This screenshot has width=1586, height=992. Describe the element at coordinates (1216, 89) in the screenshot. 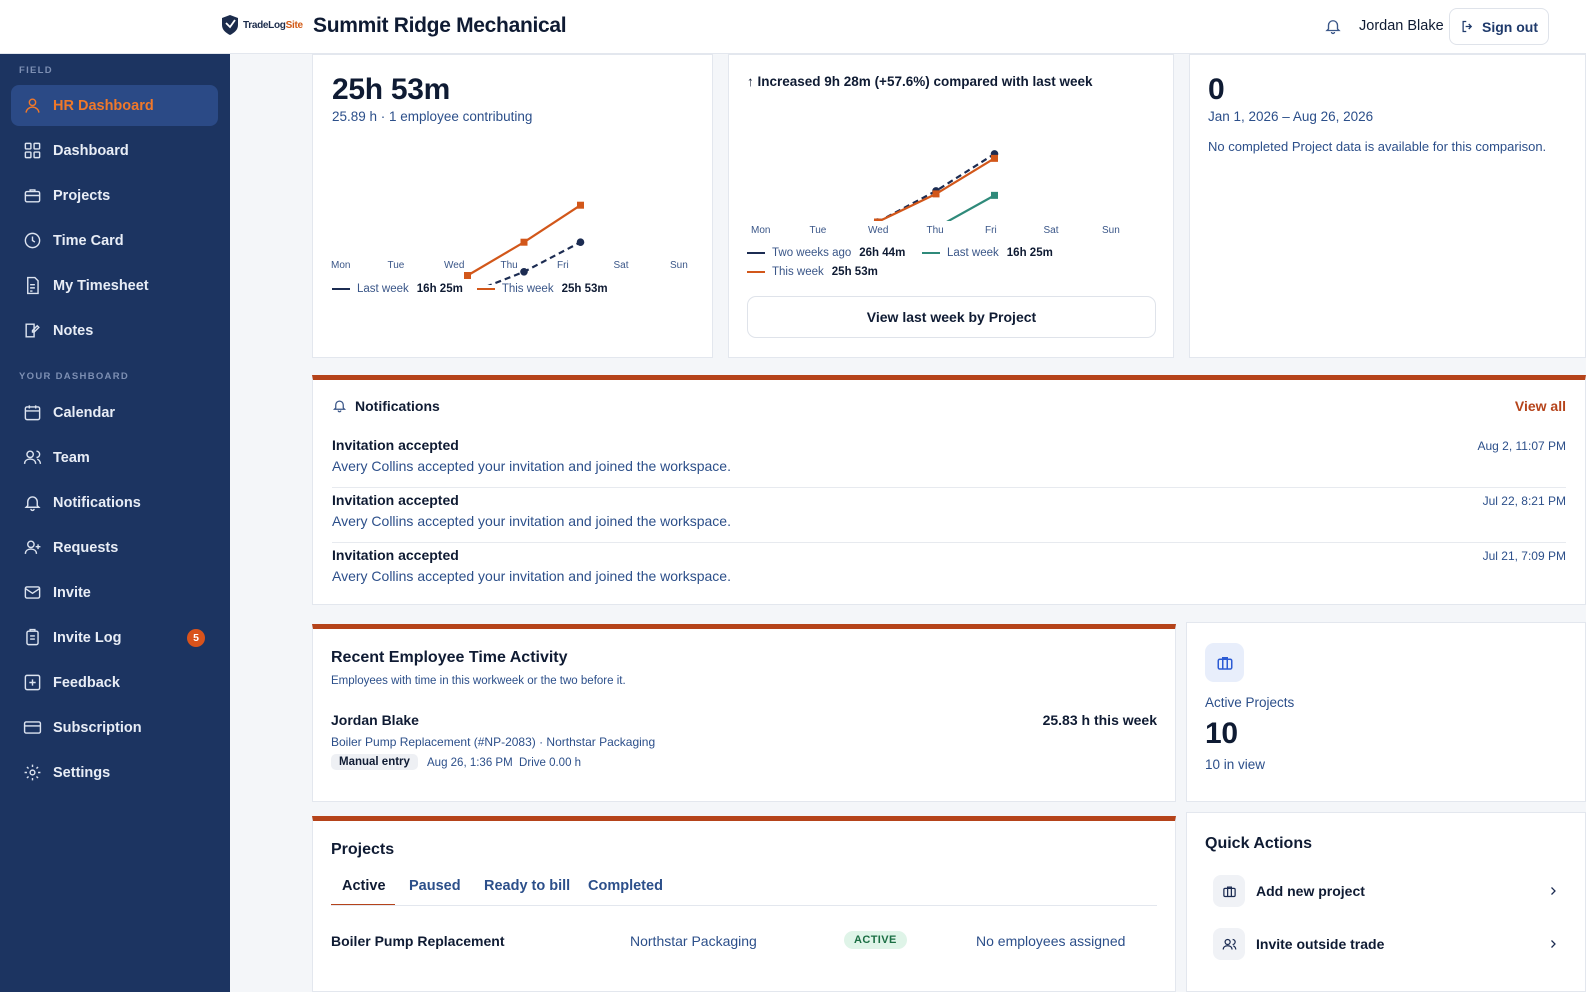

I see `completed-value: 0` at that location.